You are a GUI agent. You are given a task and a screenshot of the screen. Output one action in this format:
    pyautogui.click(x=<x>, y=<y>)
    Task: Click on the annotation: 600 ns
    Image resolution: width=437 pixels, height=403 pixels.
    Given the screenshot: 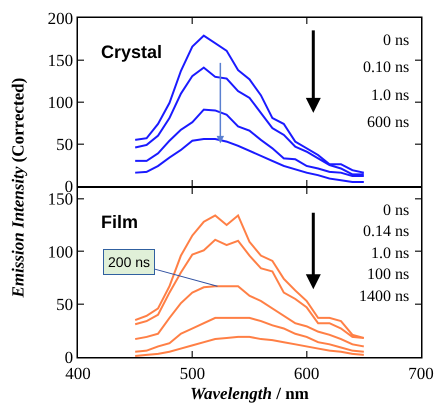 What is the action you would take?
    pyautogui.click(x=388, y=122)
    